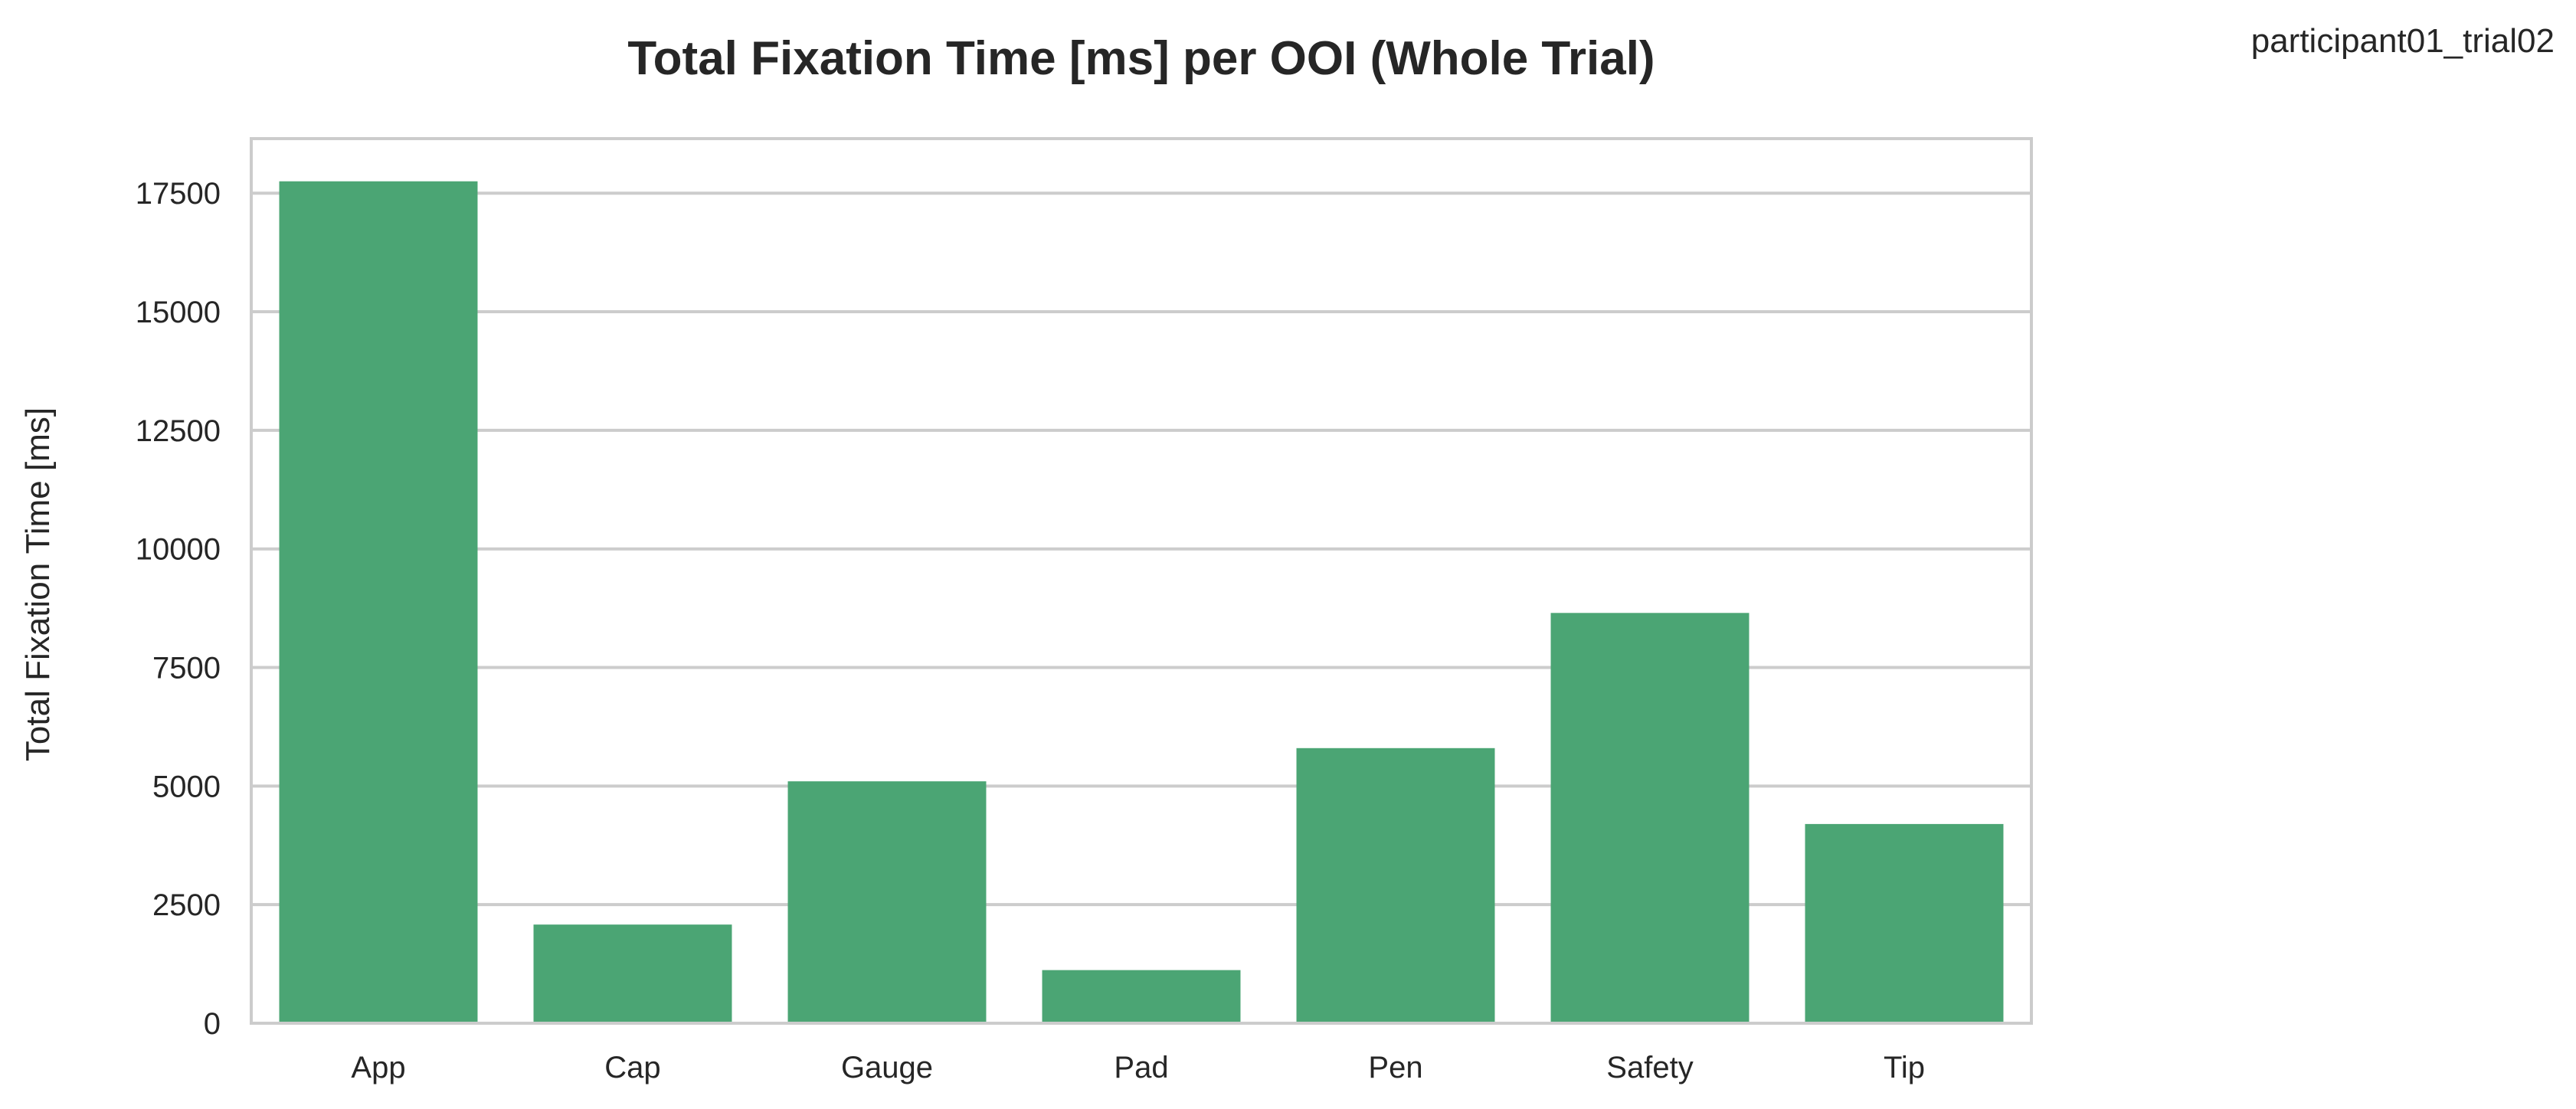 Image resolution: width=2576 pixels, height=1109 pixels. What do you see at coordinates (378, 602) in the screenshot?
I see `bar-app` at bounding box center [378, 602].